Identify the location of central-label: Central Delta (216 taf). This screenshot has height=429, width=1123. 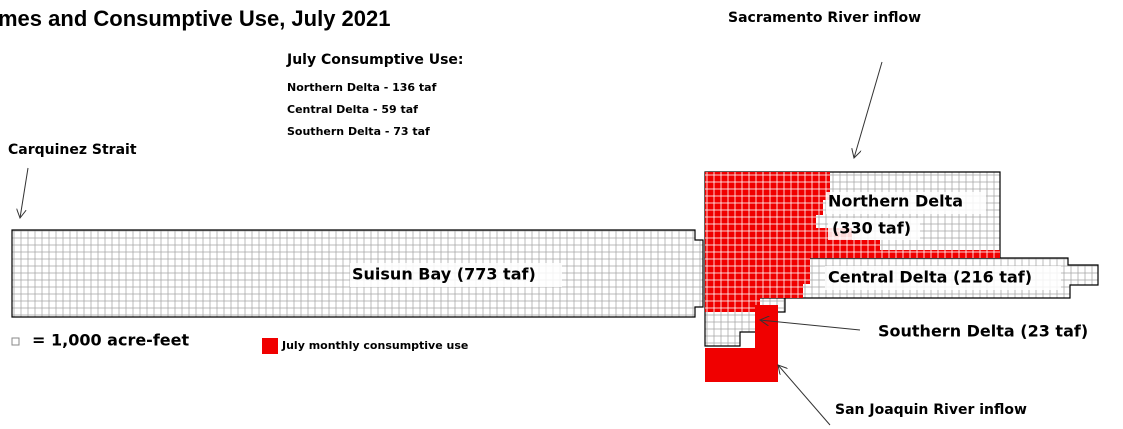
(930, 277).